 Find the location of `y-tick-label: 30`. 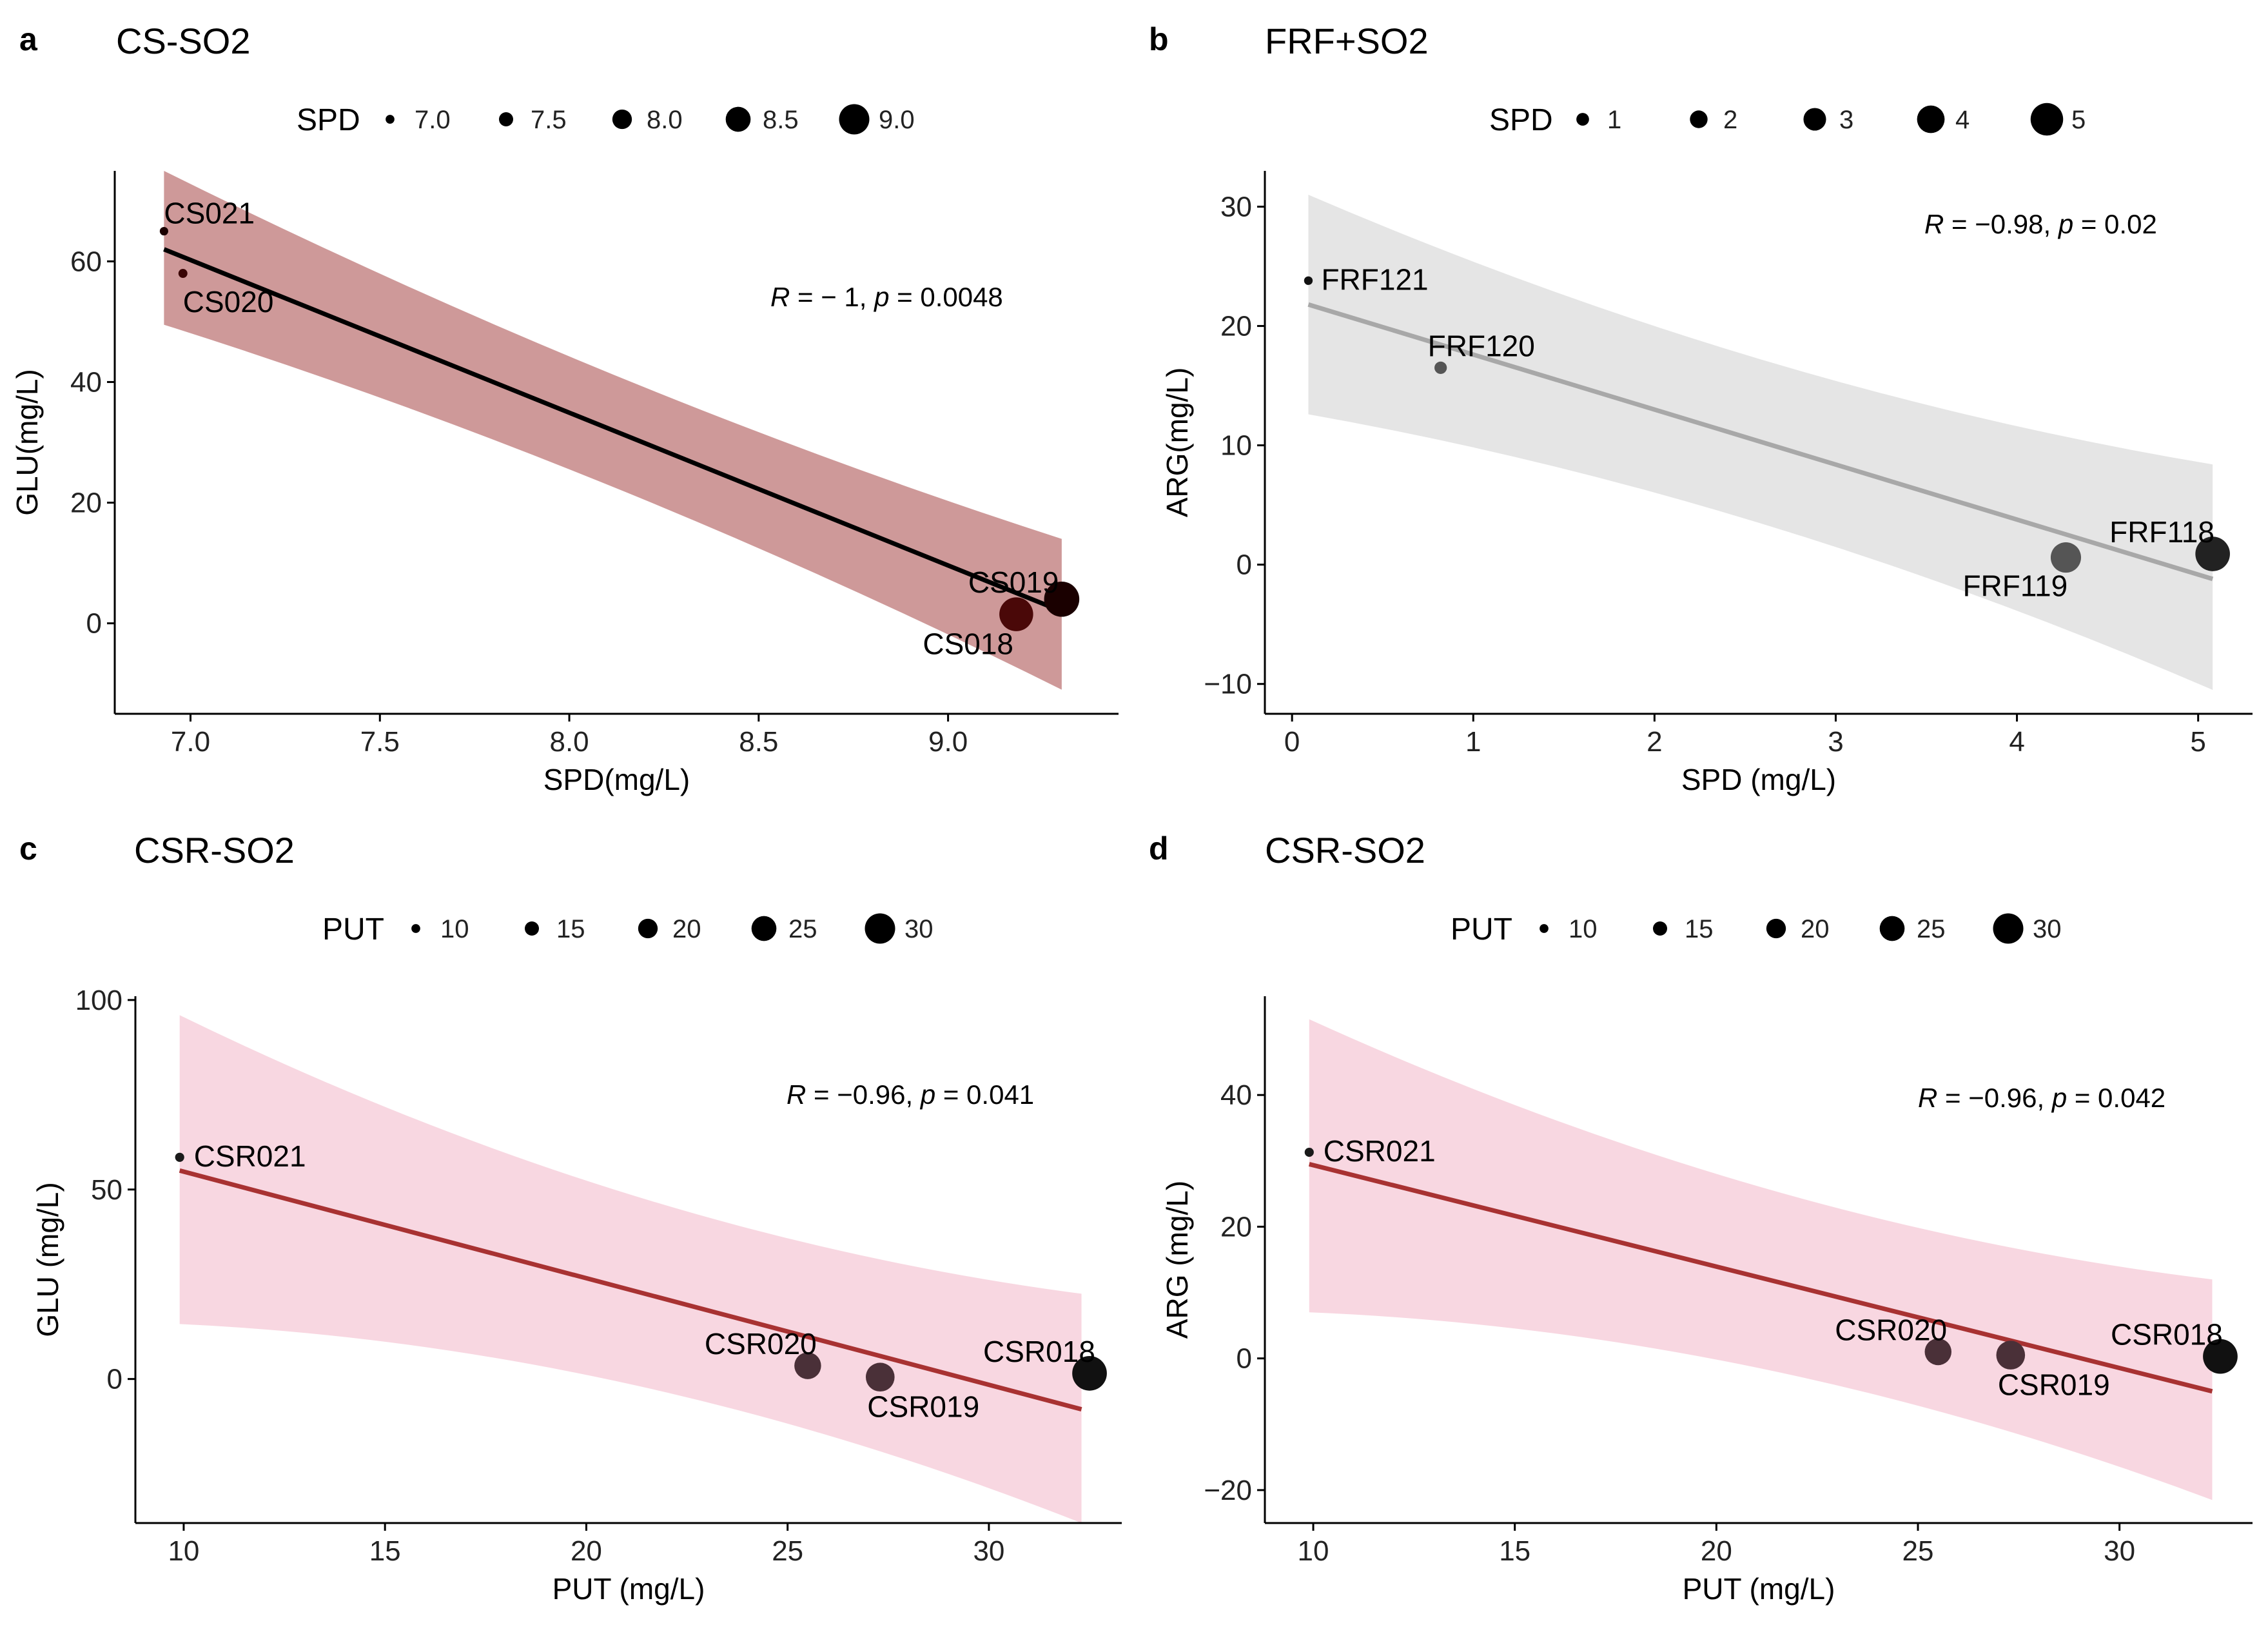

y-tick-label: 30 is located at coordinates (1236, 207).